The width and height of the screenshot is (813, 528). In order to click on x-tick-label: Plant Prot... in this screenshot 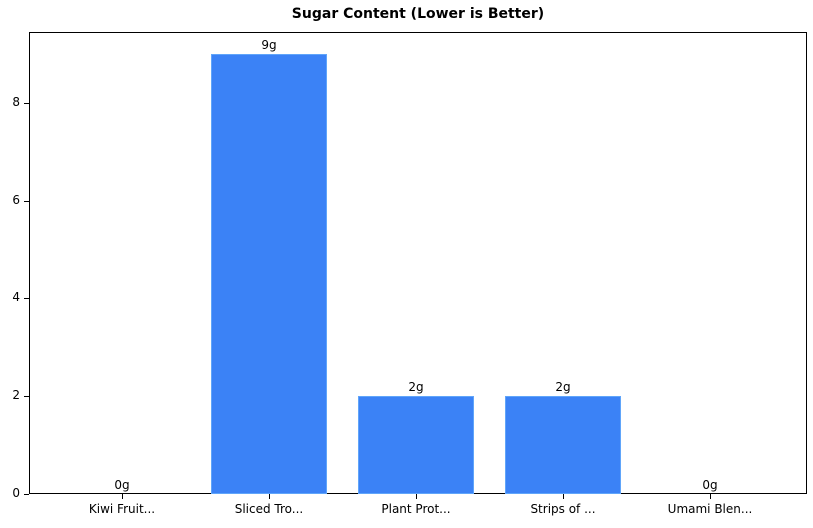, I will do `click(416, 509)`.